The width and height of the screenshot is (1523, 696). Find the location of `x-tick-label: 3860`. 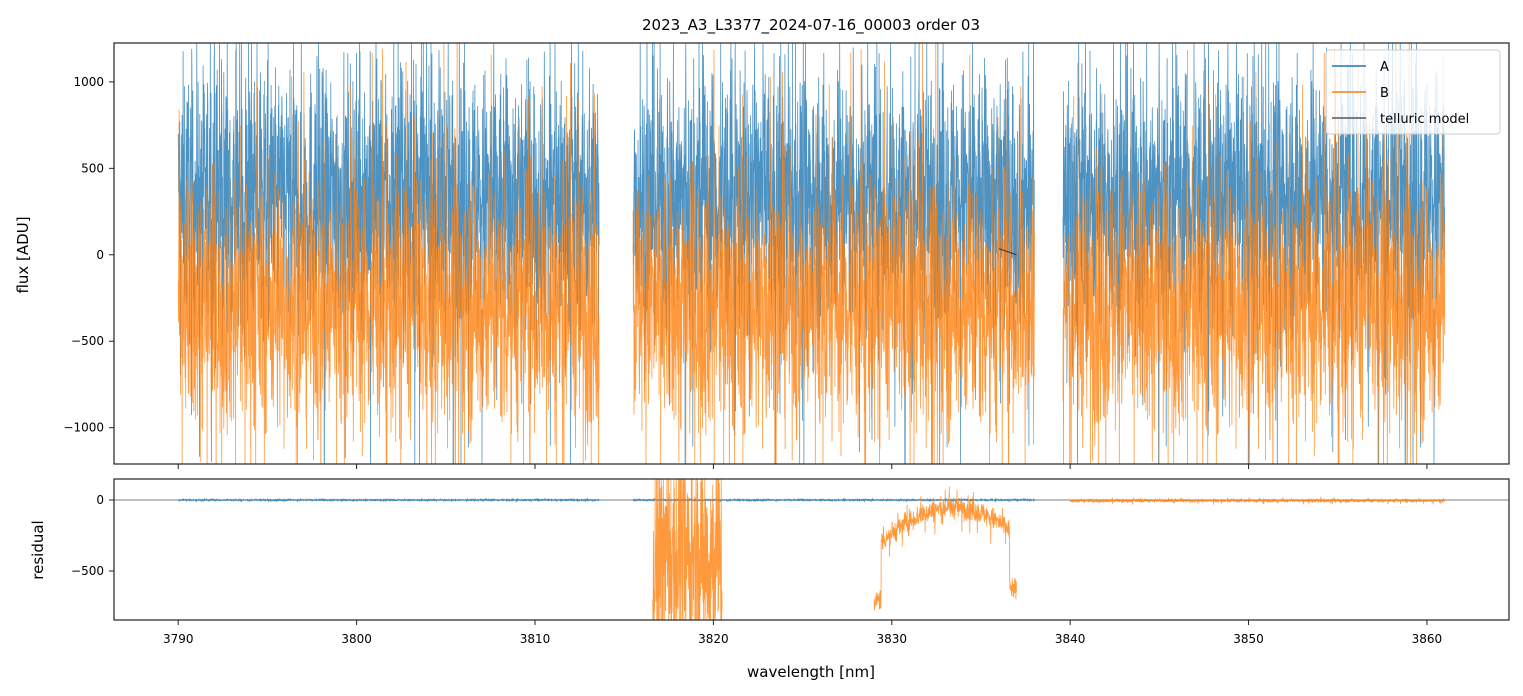

x-tick-label: 3860 is located at coordinates (1427, 639).